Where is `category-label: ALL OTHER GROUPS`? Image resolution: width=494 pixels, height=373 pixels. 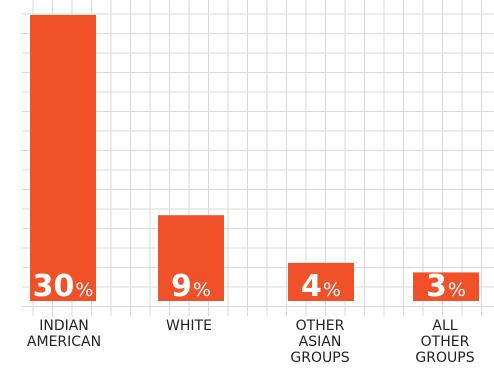 category-label: ALL OTHER GROUPS is located at coordinates (444, 342).